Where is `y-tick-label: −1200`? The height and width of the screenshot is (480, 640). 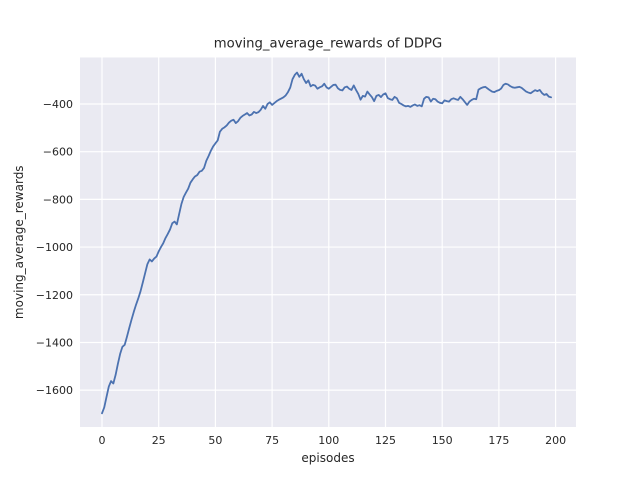 y-tick-label: −1200 is located at coordinates (54, 295).